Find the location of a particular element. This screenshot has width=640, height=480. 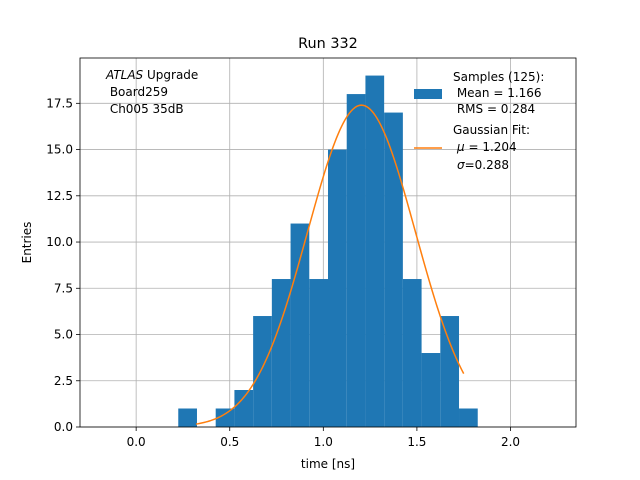

annotation-line-1: ATLAS Upgrade is located at coordinates (151, 75).